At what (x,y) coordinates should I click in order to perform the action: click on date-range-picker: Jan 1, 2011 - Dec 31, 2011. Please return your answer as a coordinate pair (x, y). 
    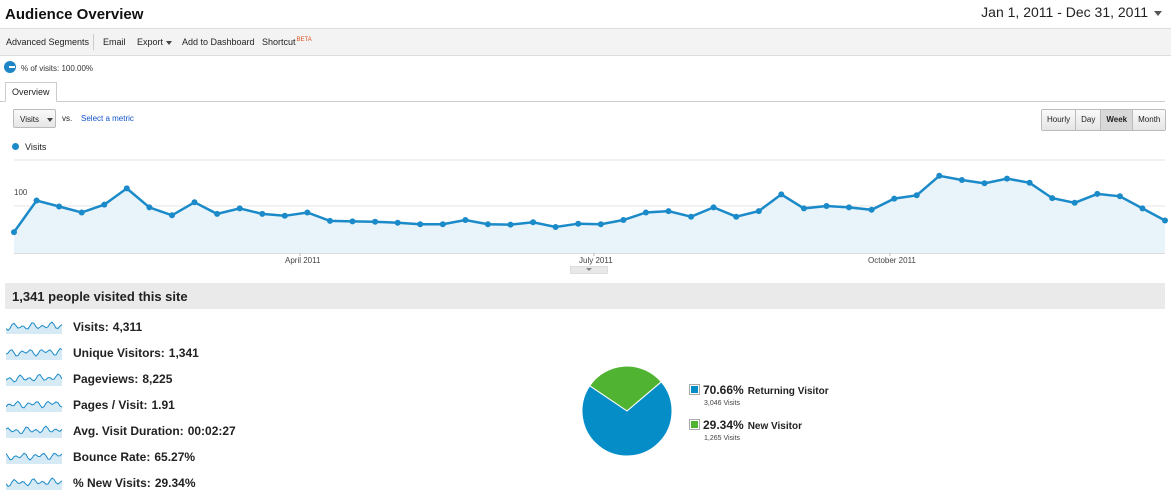
    Looking at the image, I should click on (1071, 12).